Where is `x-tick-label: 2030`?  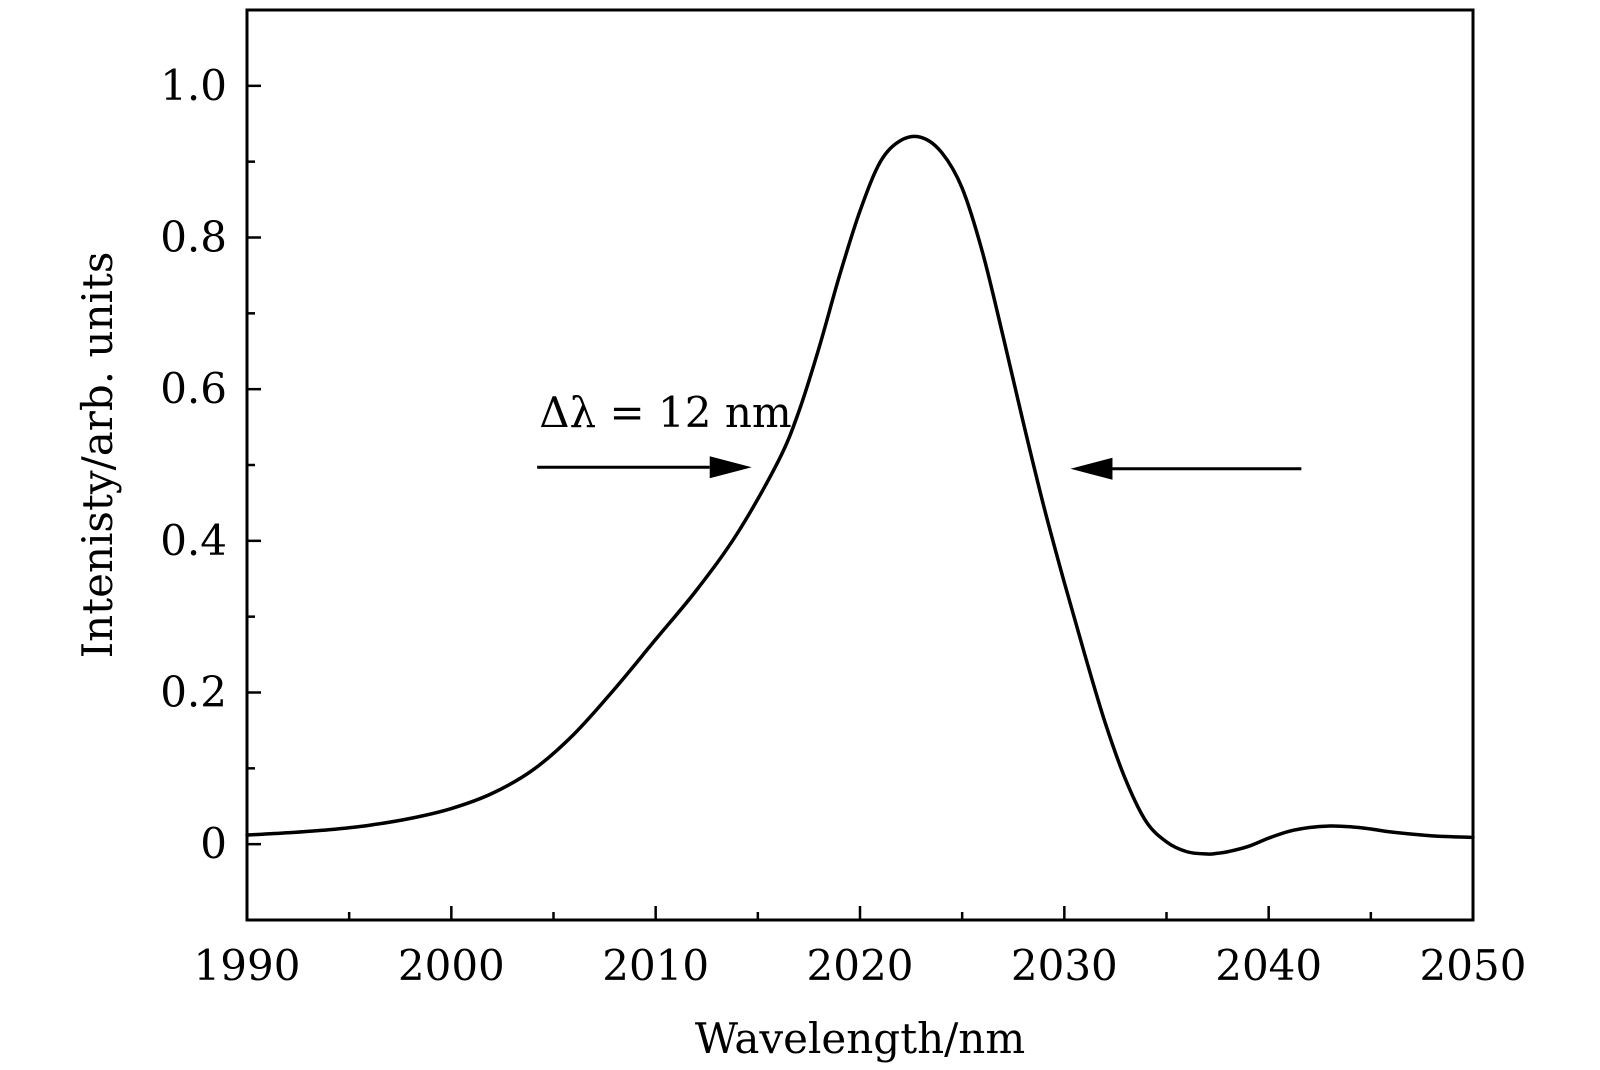
x-tick-label: 2030 is located at coordinates (1064, 965).